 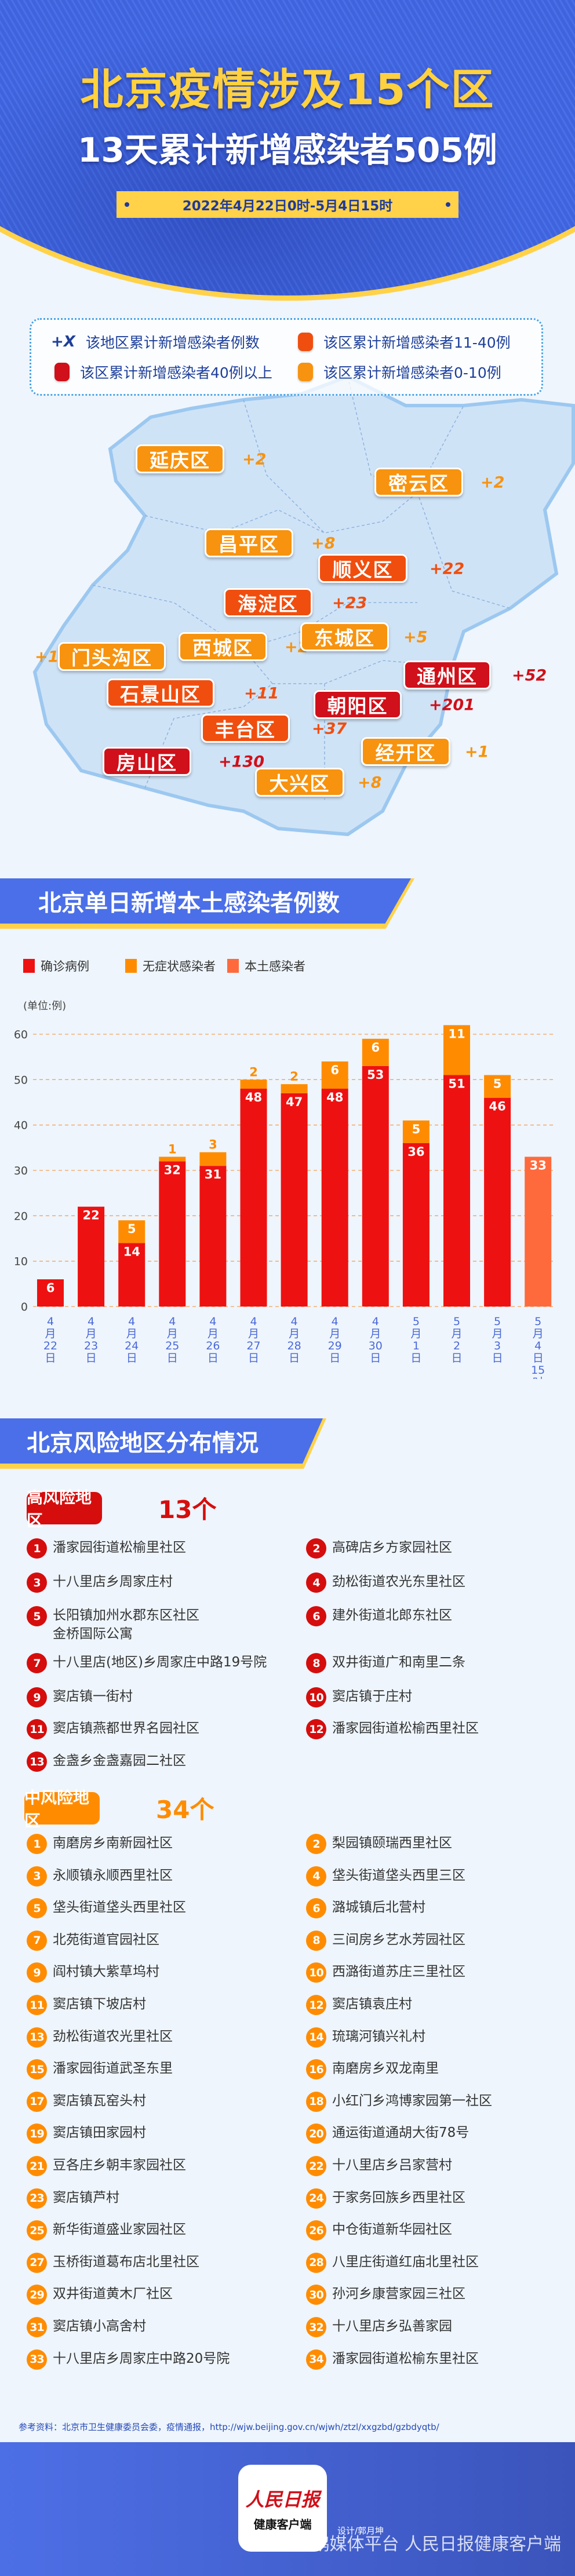 What do you see at coordinates (405, 2358) in the screenshot?
I see `mid_risk-name: 潘家园街道松榆东里社区` at bounding box center [405, 2358].